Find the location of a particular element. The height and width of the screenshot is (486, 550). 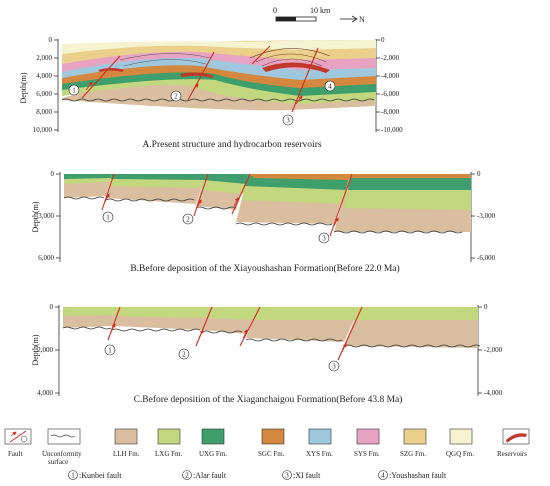

legend-item-unconformity: Unconformity surface is located at coordinates (62, 447).